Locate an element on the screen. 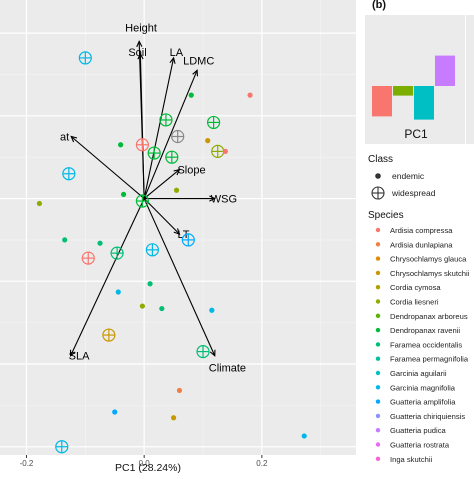 The image size is (474, 479). legend-species-item: Cordia liesneri is located at coordinates (407, 302).